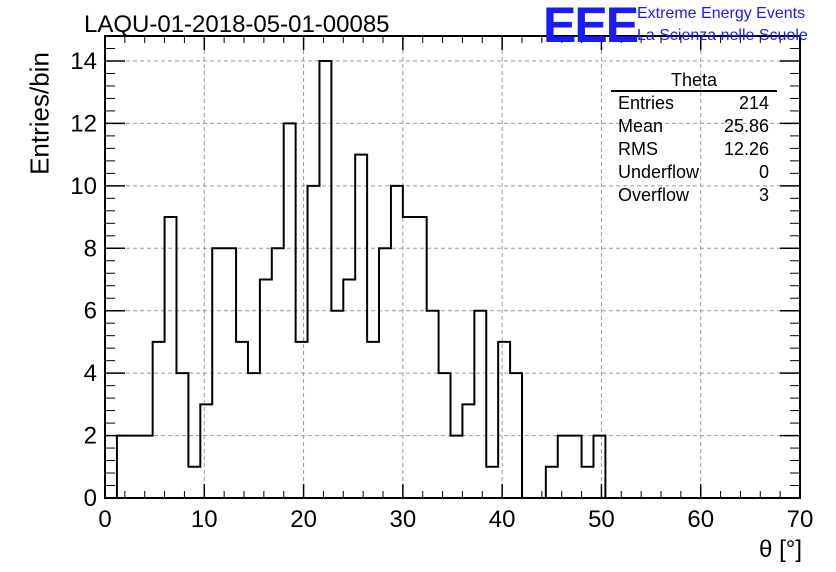 The image size is (836, 572). I want to click on stats-value: 214, so click(753, 103).